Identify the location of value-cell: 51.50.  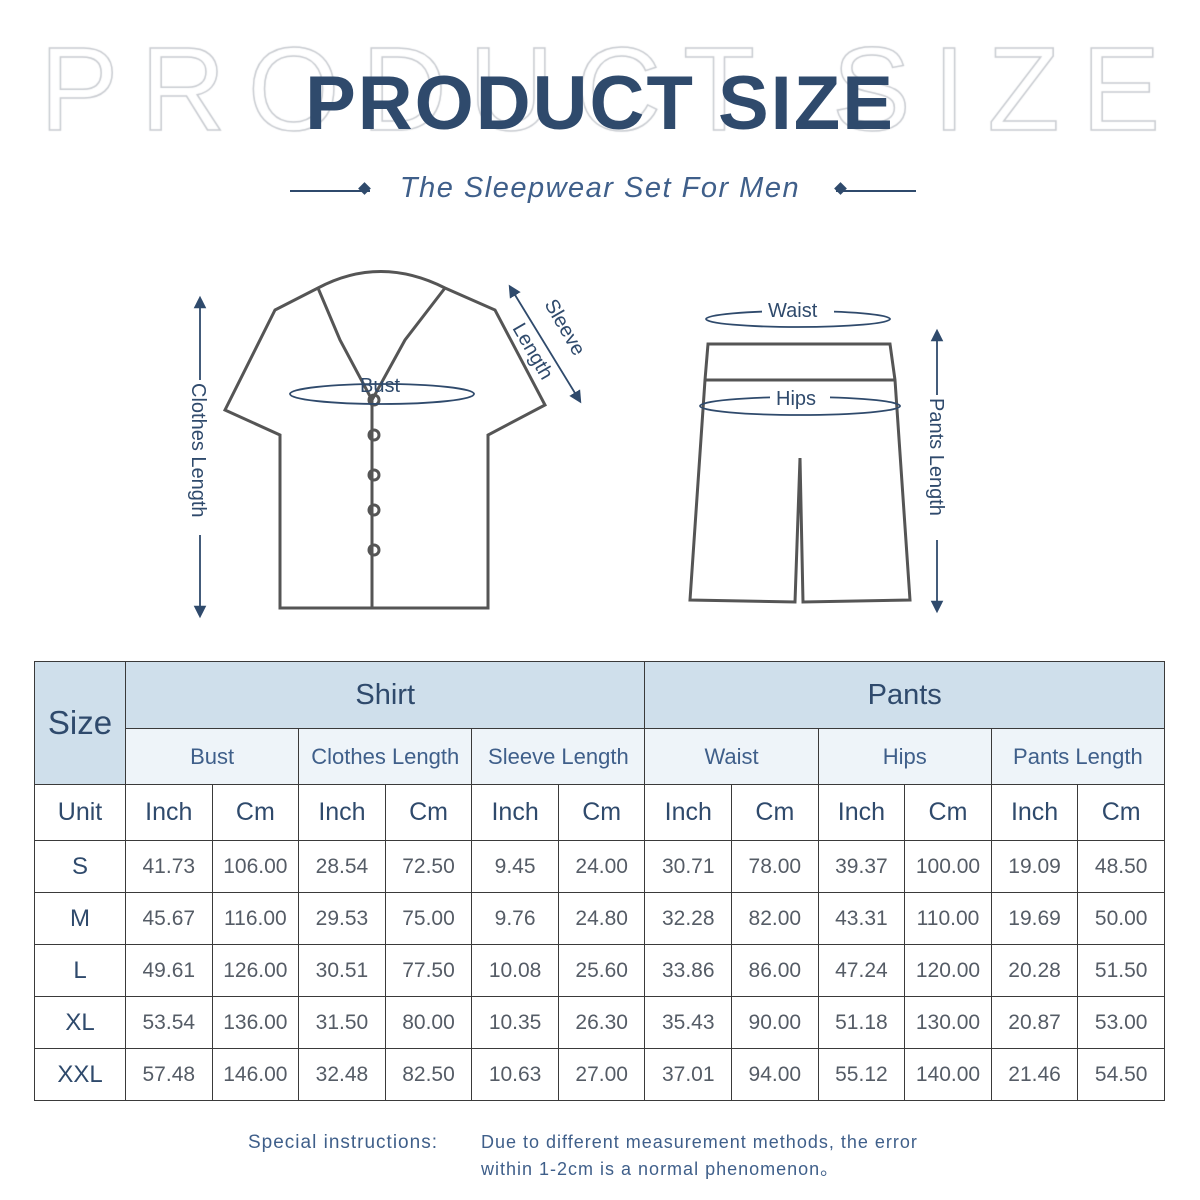
(1121, 970).